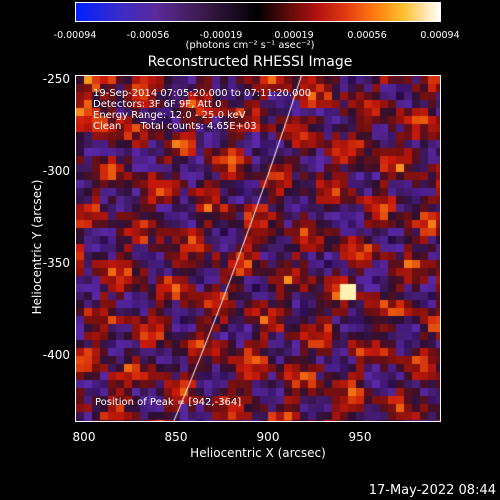 Image resolution: width=500 pixels, height=500 pixels. What do you see at coordinates (367, 35) in the screenshot?
I see `colorbar-tick-5: 0.00056` at bounding box center [367, 35].